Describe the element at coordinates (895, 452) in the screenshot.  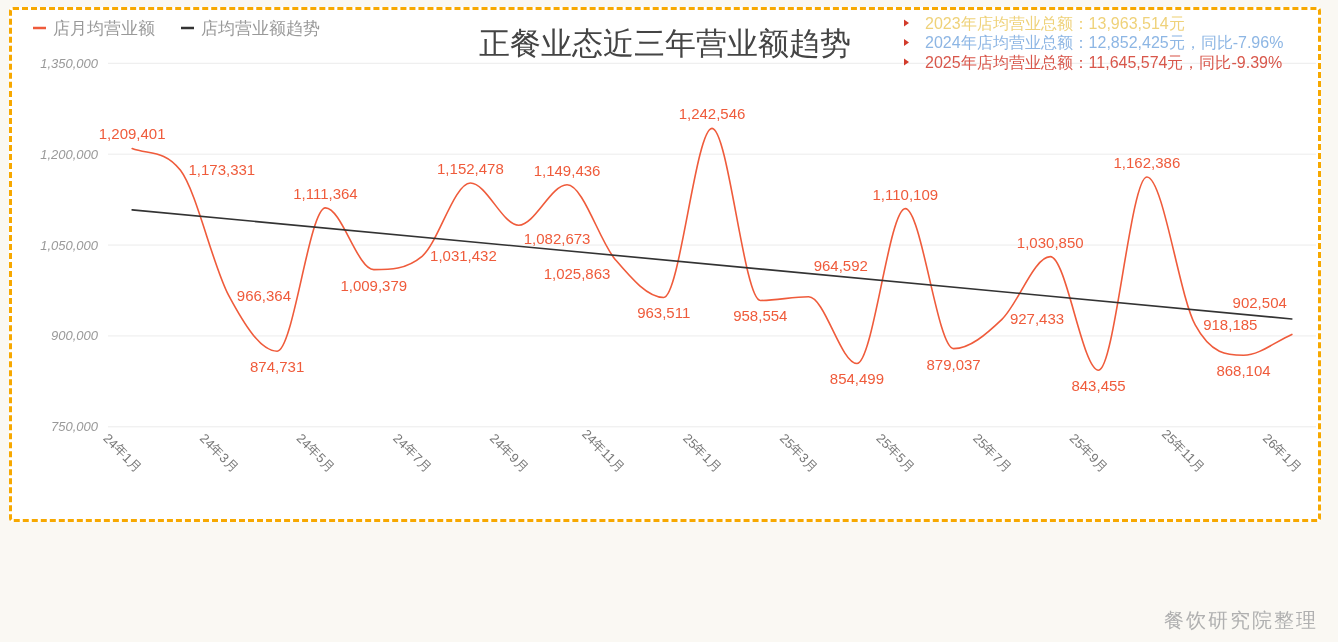
I see `x-tick-label: 25年5月` at that location.